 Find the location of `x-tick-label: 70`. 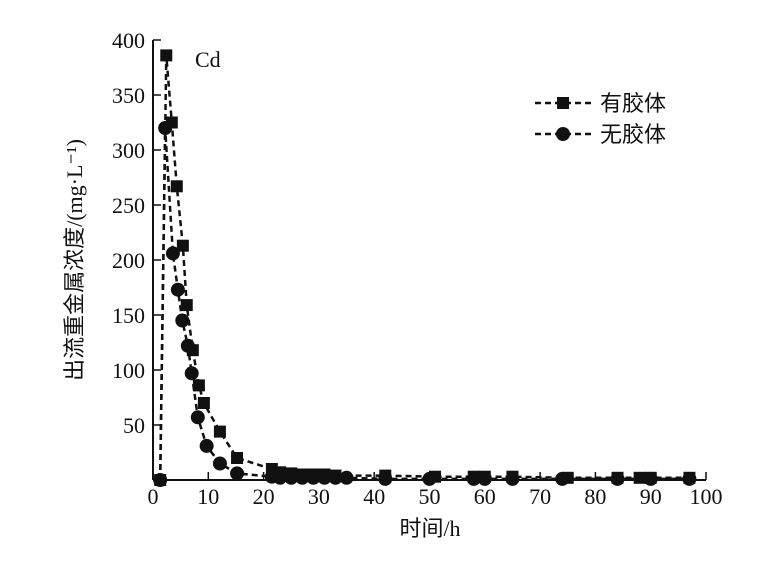

x-tick-label: 70 is located at coordinates (540, 496).